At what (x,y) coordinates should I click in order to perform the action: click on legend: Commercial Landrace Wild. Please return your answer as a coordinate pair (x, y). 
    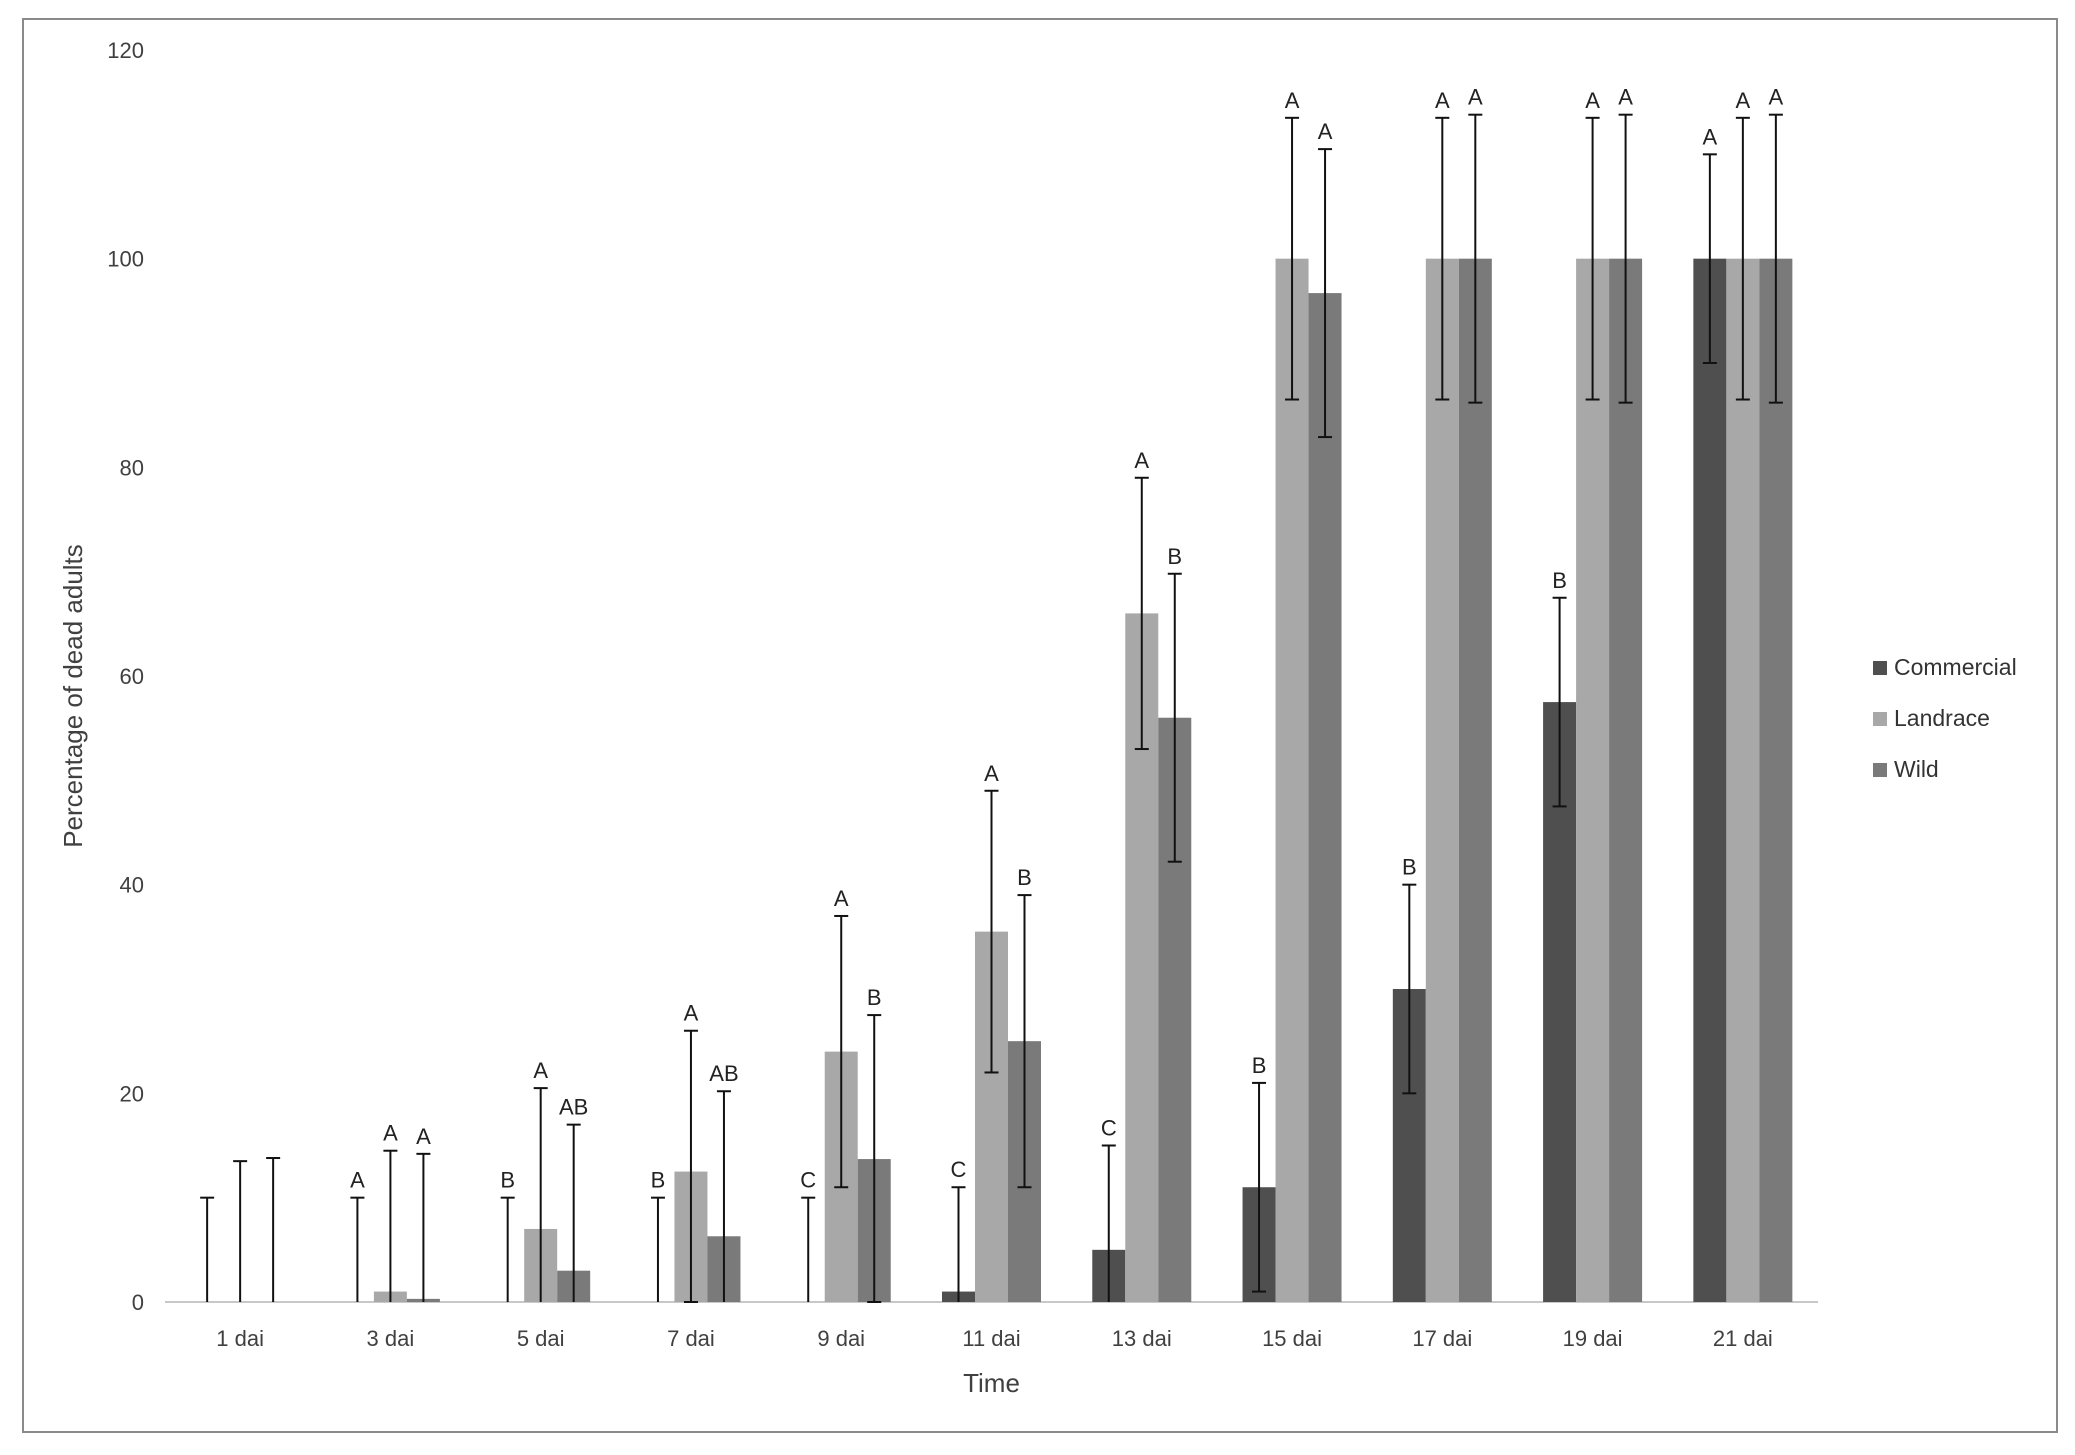
    Looking at the image, I should click on (1945, 718).